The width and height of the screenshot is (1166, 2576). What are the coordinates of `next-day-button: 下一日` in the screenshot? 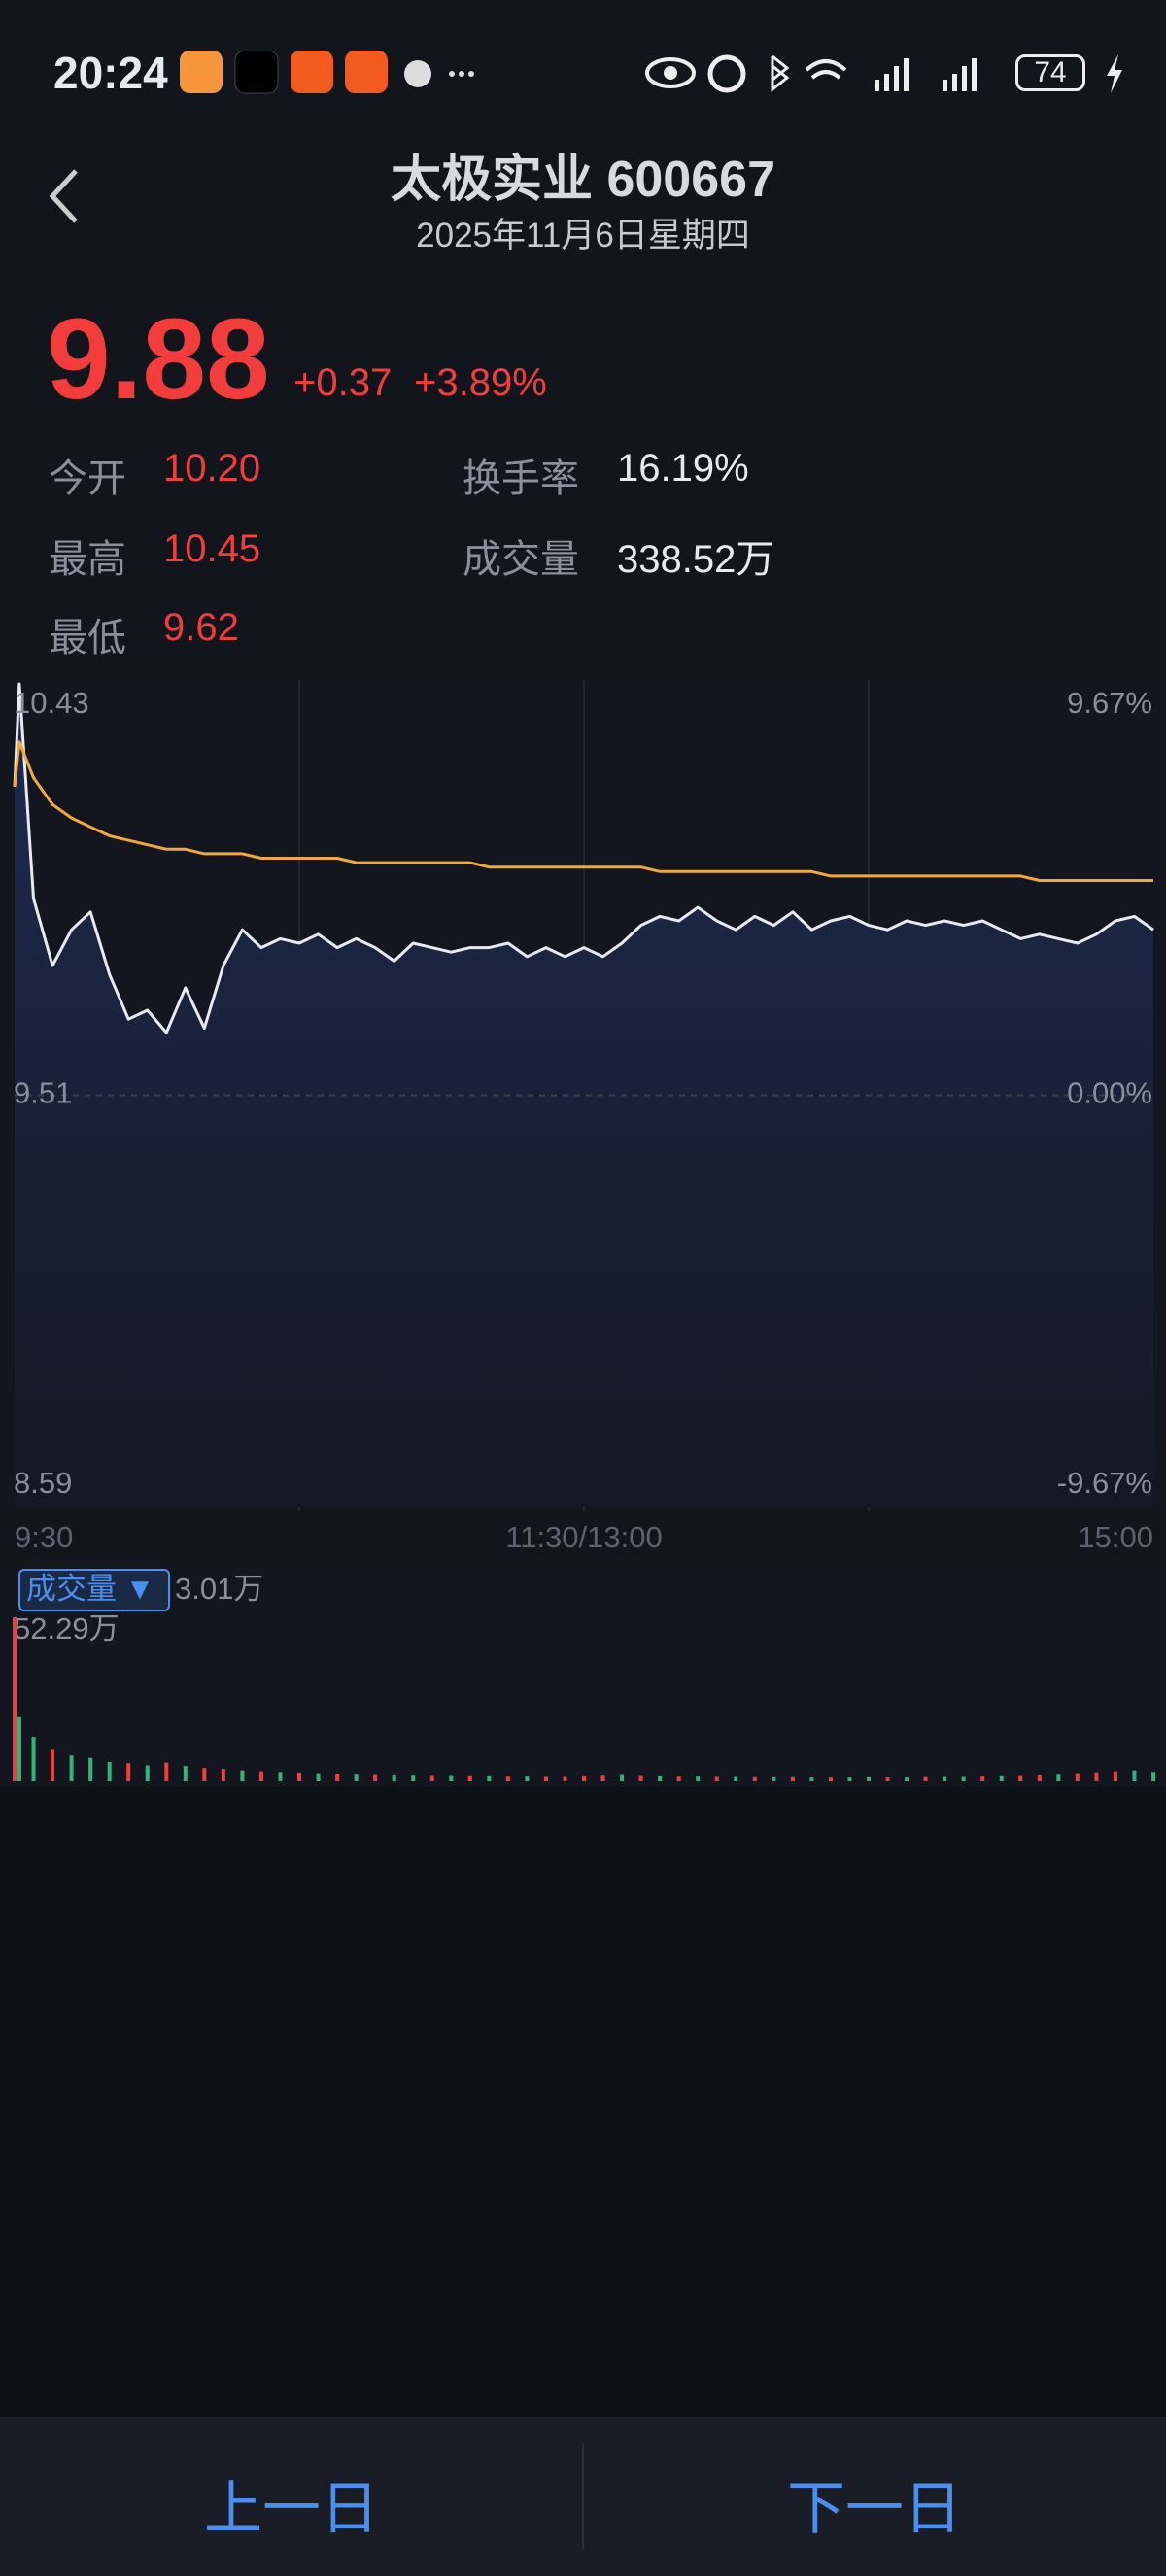 It's located at (874, 2508).